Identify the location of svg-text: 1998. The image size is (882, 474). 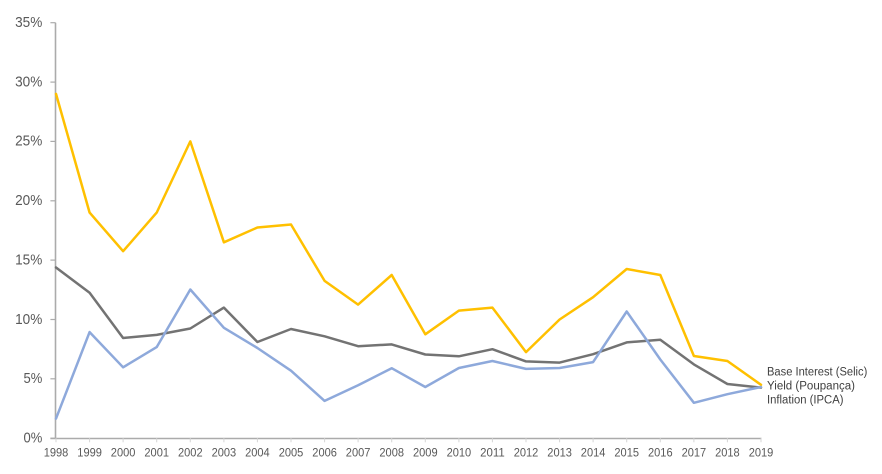
(56, 453).